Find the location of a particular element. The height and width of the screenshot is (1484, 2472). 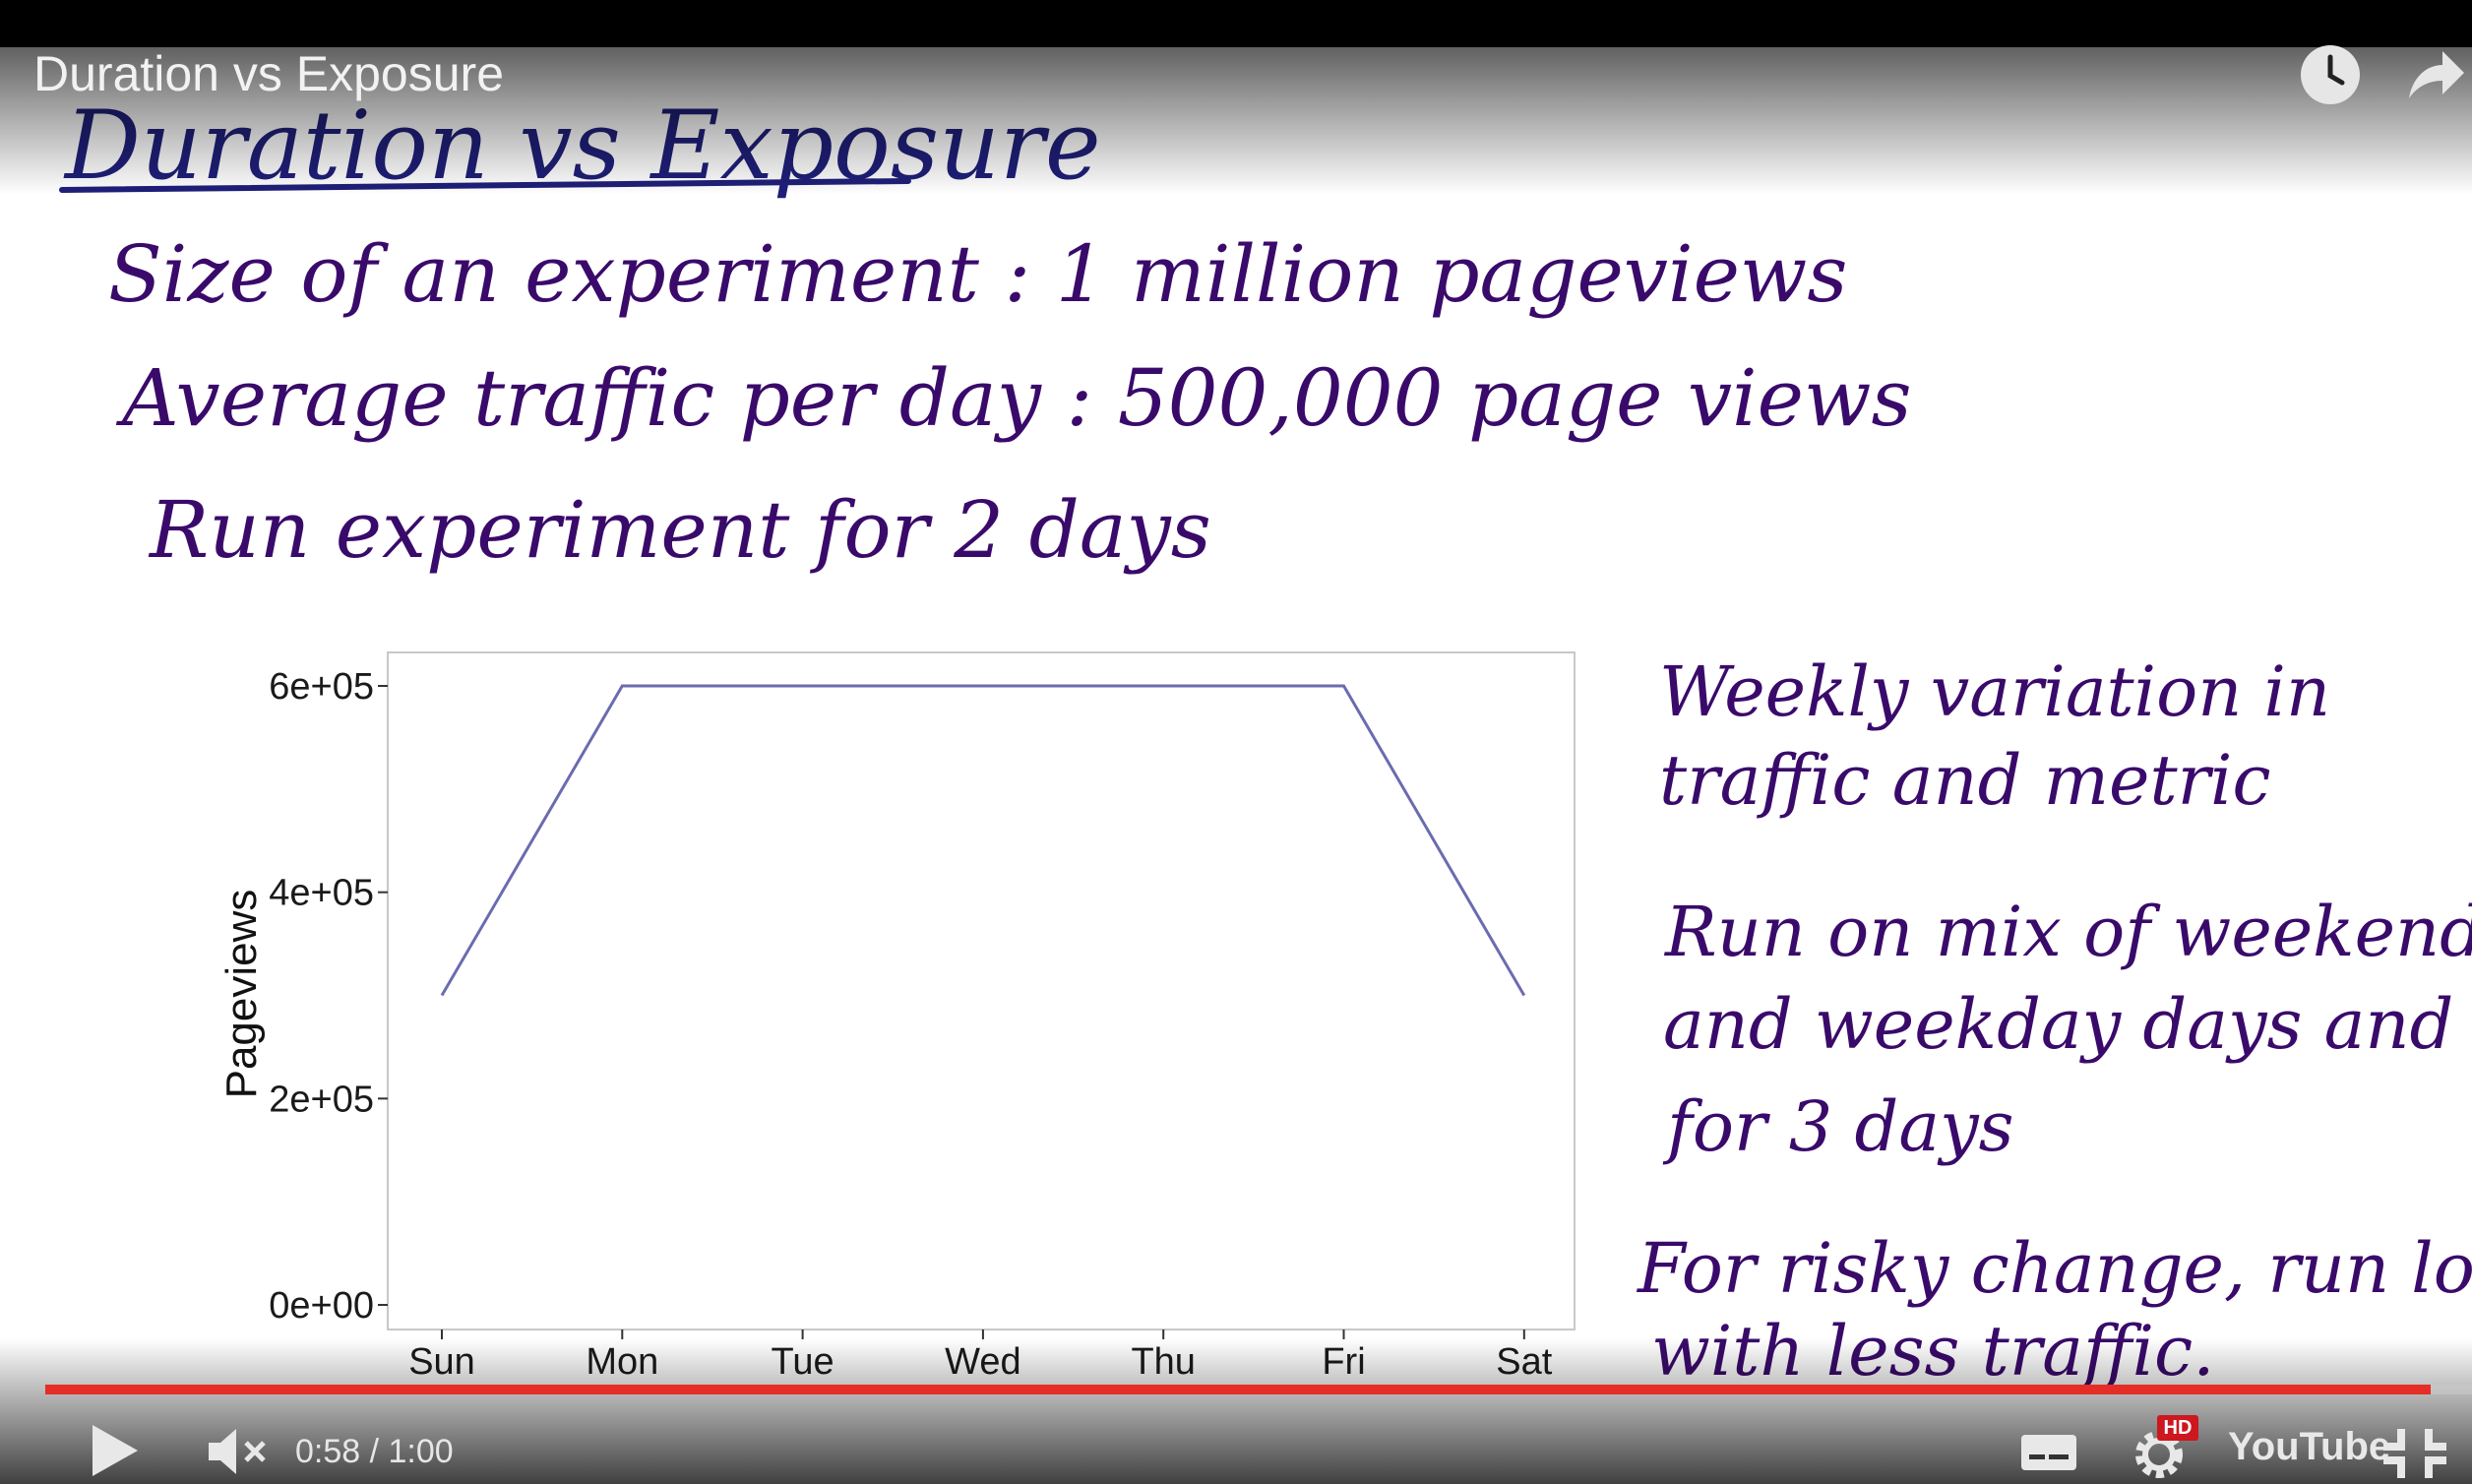

side-note-mix-1: Run on mix of weekend is located at coordinates (2068, 932).